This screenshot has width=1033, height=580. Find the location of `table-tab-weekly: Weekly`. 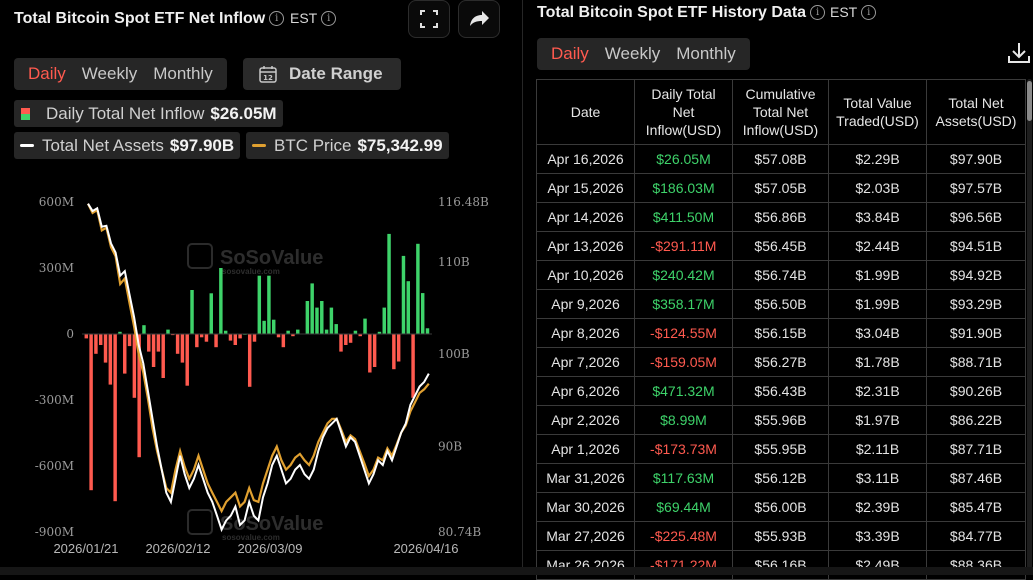

table-tab-weekly: Weekly is located at coordinates (632, 53).